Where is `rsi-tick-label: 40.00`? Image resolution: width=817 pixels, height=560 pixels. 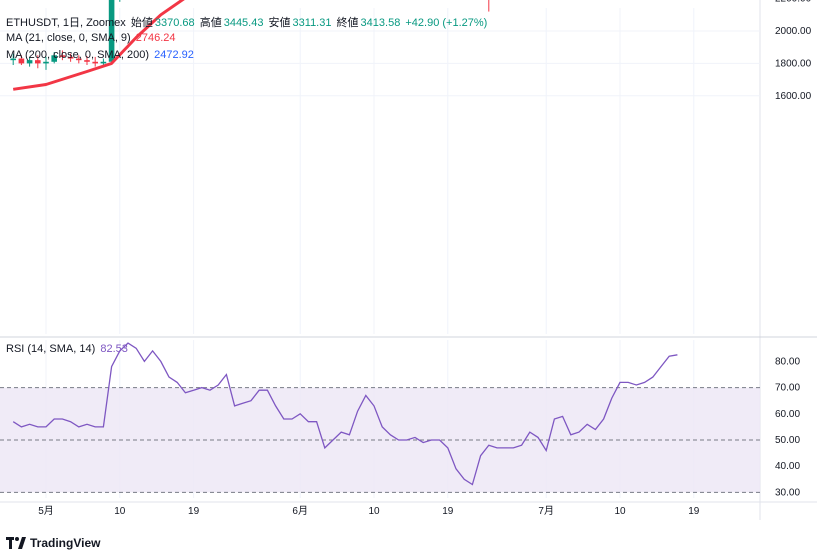 rsi-tick-label: 40.00 is located at coordinates (787, 466).